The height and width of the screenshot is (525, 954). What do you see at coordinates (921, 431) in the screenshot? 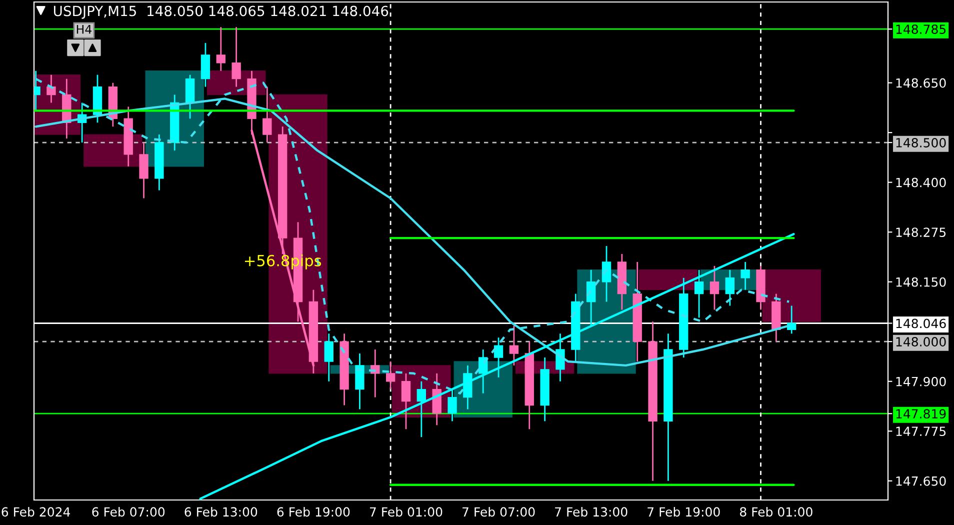
I see `y-tick-label: 147.775` at bounding box center [921, 431].